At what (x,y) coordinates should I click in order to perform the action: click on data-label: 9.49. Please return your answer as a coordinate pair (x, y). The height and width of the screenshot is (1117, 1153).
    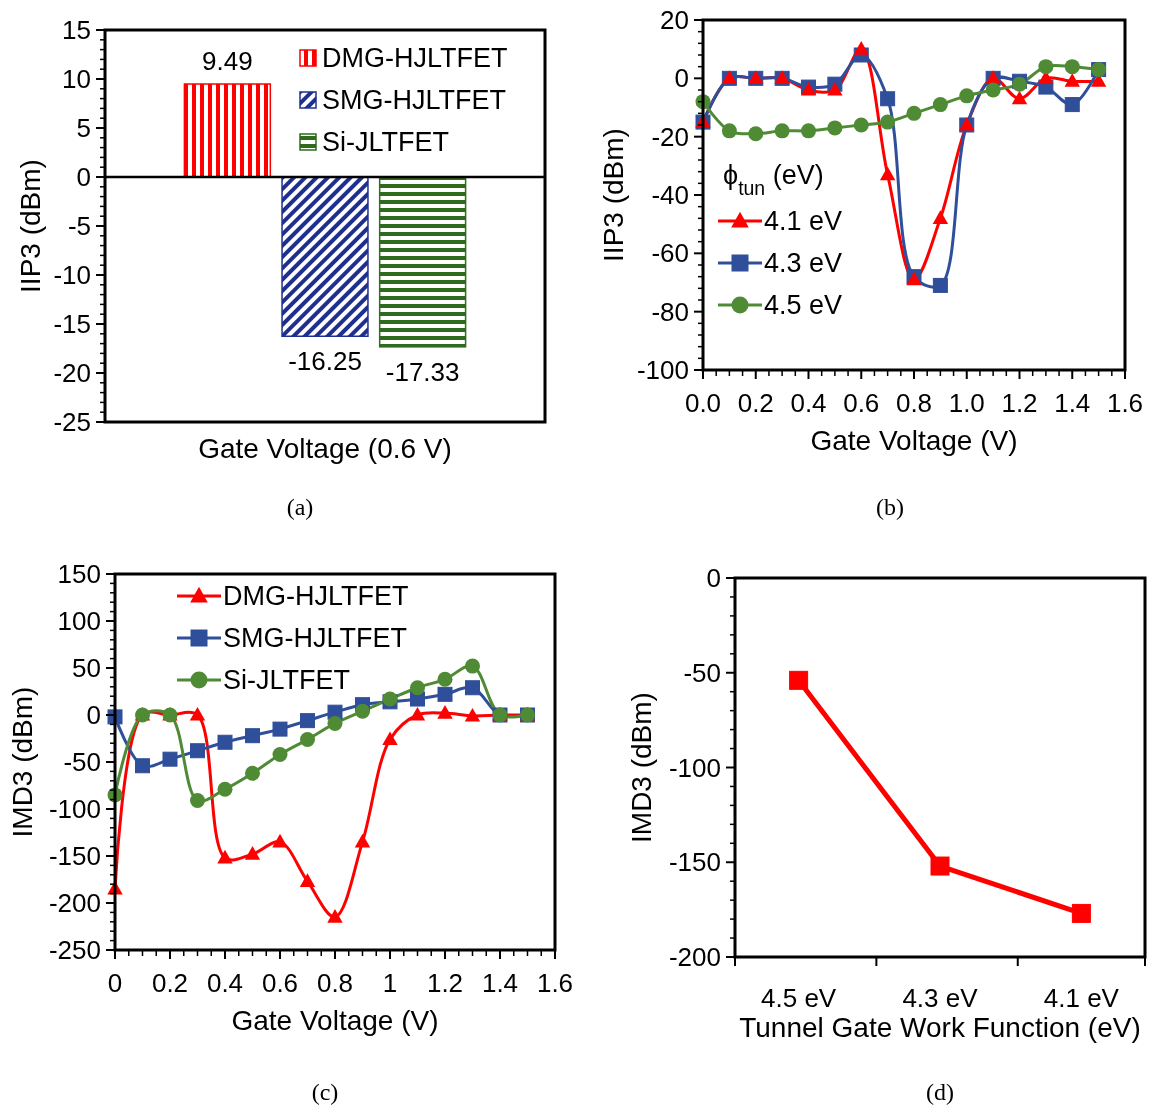
    Looking at the image, I should click on (227, 61).